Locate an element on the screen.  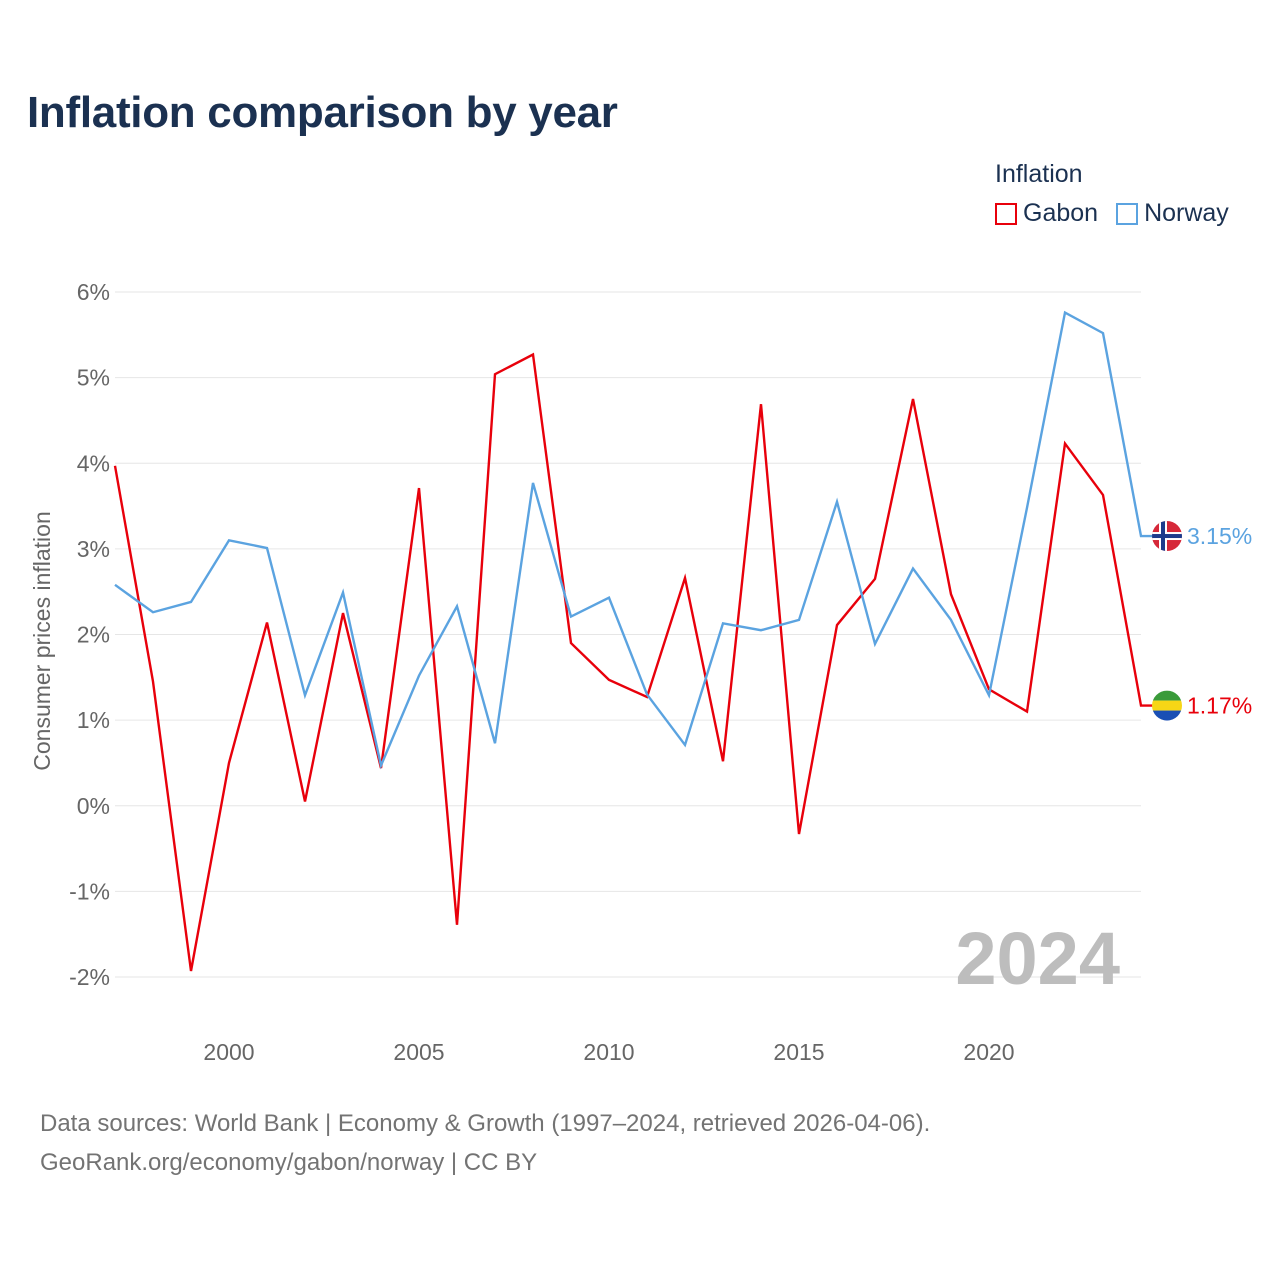
footer-credit: GeoRank.org/economy/gabon/norway | CC BY is located at coordinates (289, 1162).